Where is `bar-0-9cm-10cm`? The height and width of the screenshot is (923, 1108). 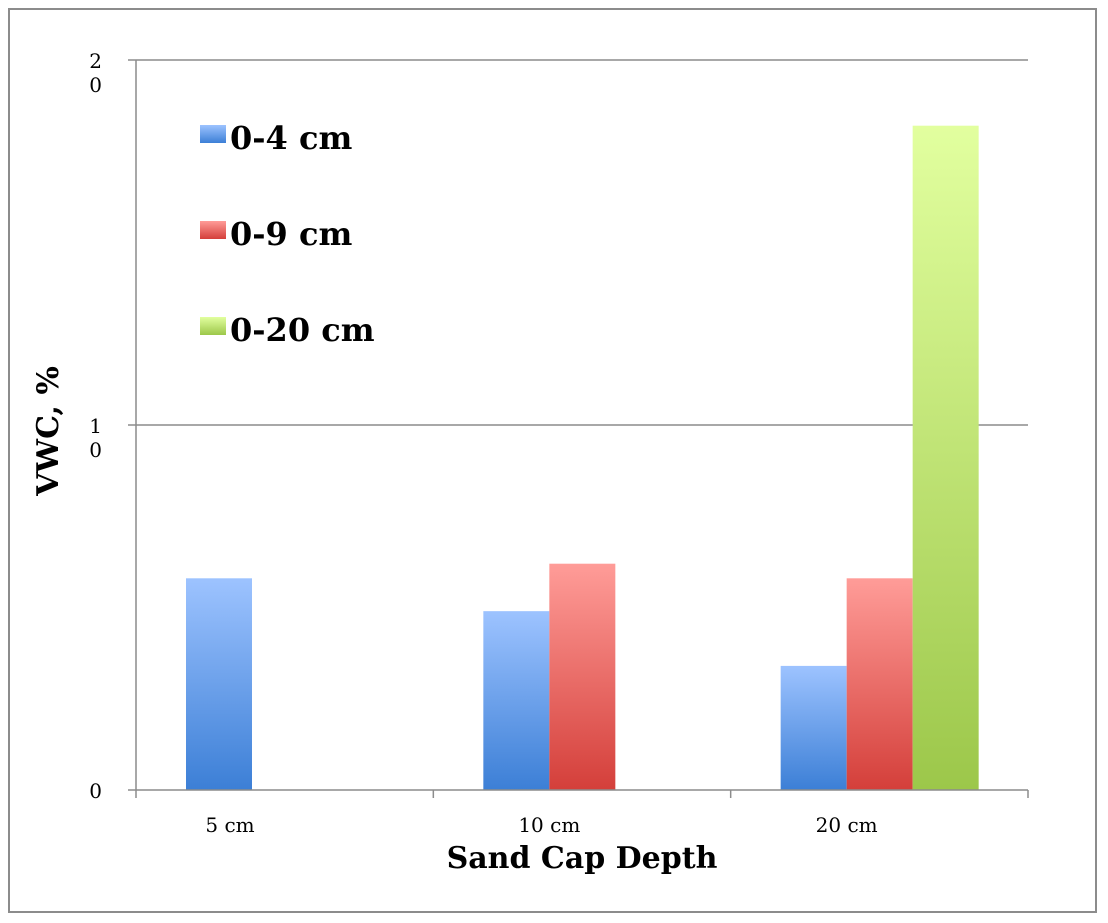
bar-0-9cm-10cm is located at coordinates (582, 676).